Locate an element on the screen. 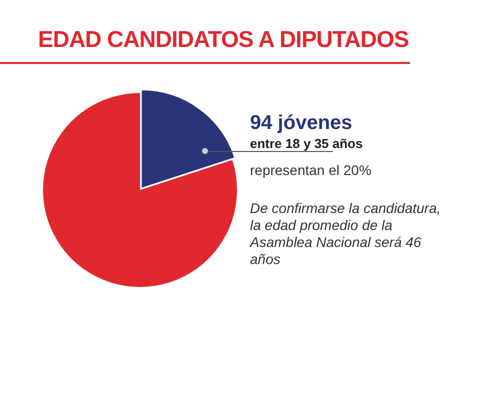 The image size is (480, 414). text: 94 jóvenes is located at coordinates (301, 123).